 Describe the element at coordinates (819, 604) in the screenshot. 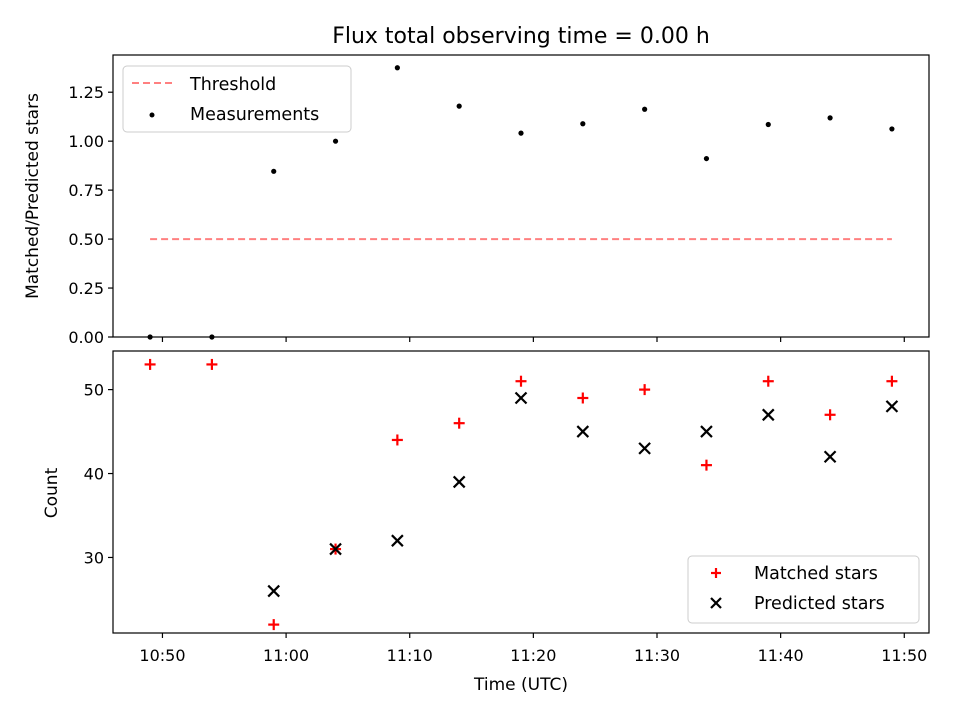

I see `legend-predicted-label: Predicted stars` at that location.